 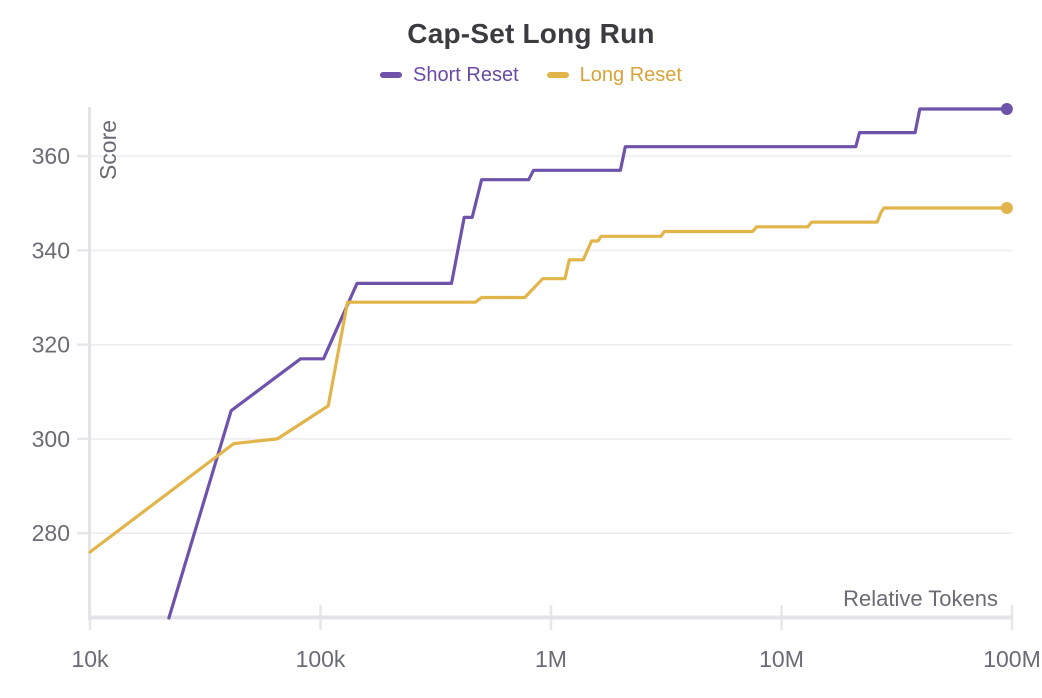 What do you see at coordinates (51, 156) in the screenshot?
I see `y-tick-label-360: 360` at bounding box center [51, 156].